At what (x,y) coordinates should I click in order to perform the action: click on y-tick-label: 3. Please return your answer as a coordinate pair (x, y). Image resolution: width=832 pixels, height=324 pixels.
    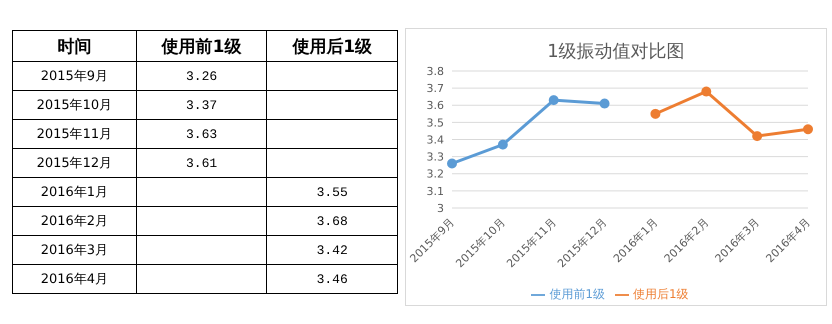
    Looking at the image, I should click on (440, 208).